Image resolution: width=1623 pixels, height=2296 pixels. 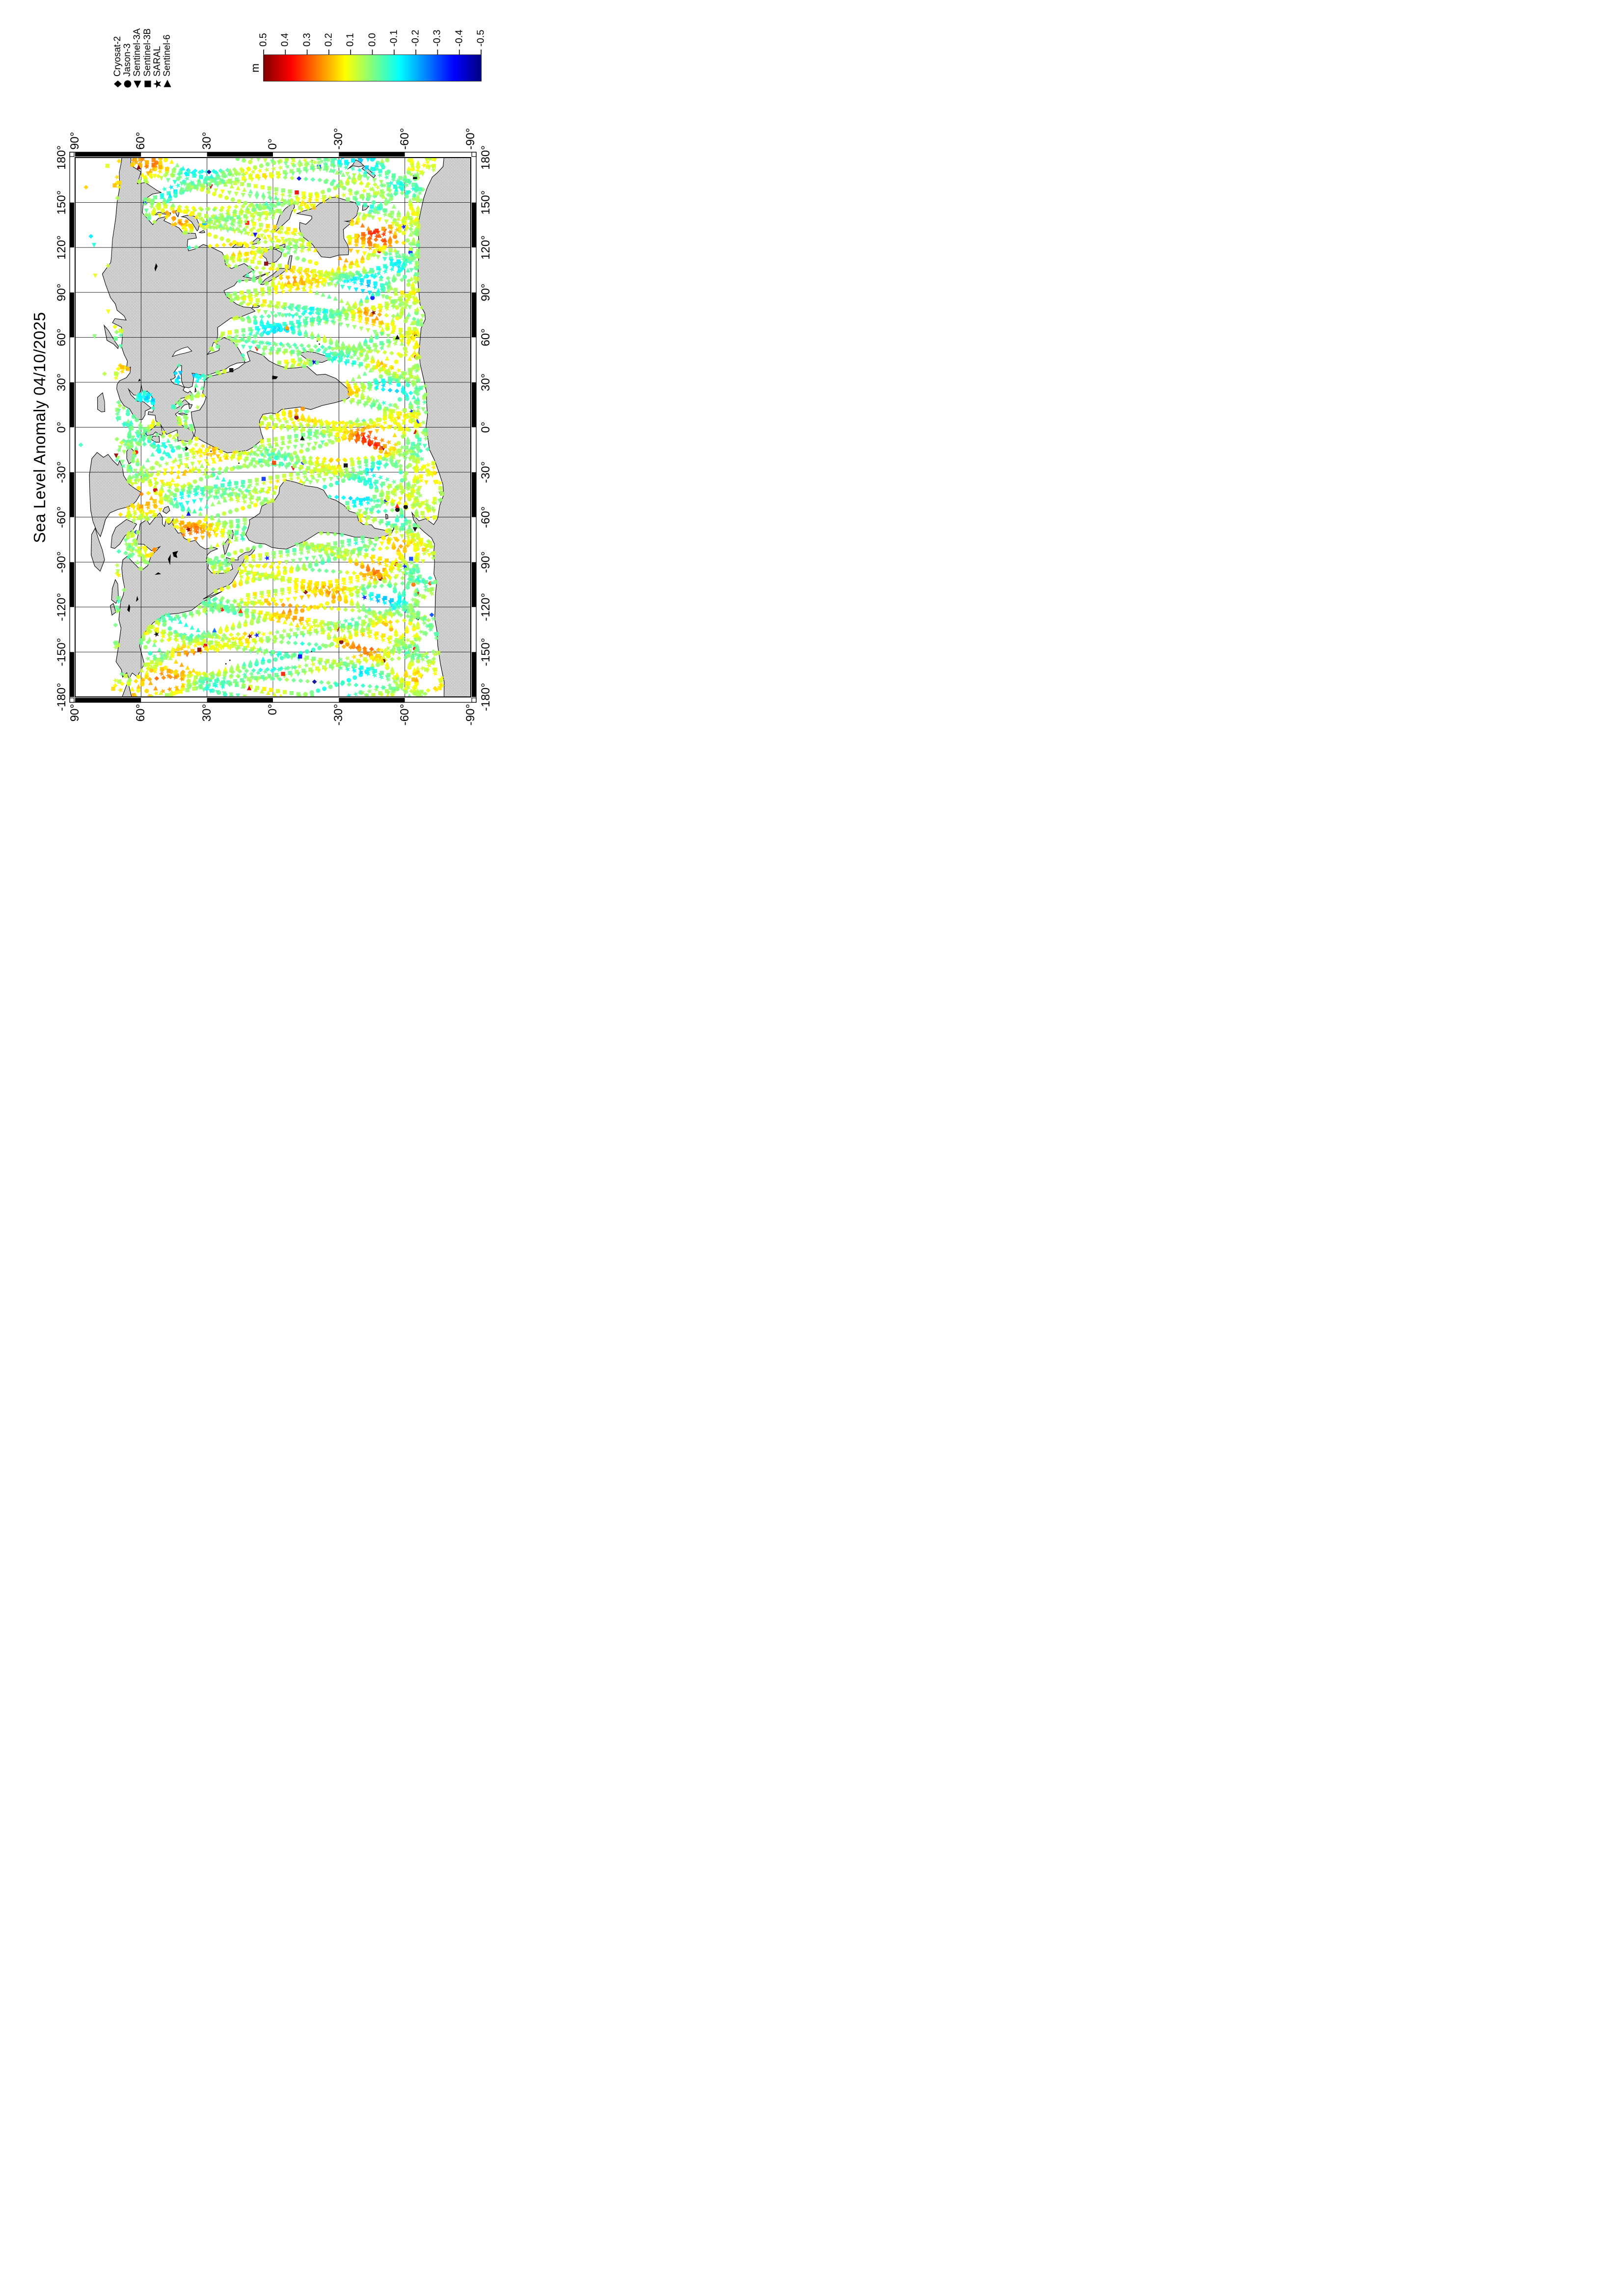 What do you see at coordinates (128, 84) in the screenshot?
I see `circle-icon` at bounding box center [128, 84].